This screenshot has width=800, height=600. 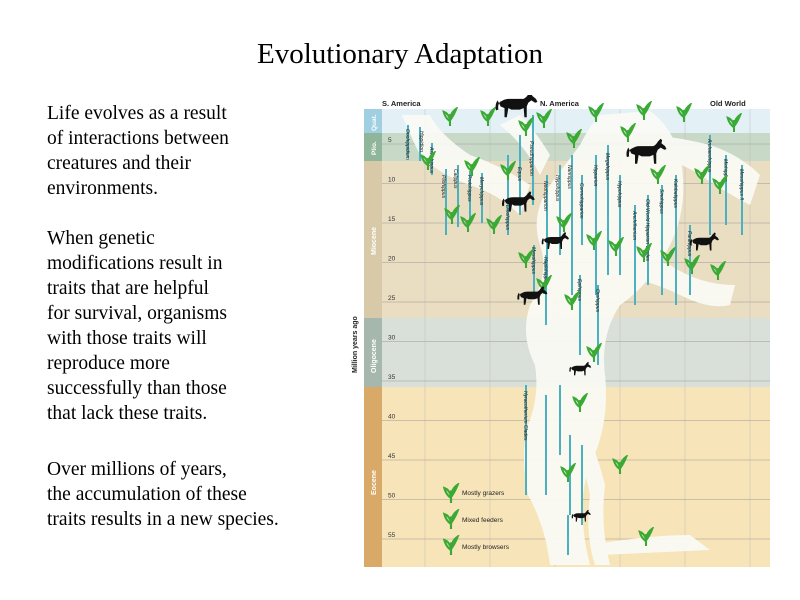 I want to click on genus-label: Calippus, so click(x=455, y=179).